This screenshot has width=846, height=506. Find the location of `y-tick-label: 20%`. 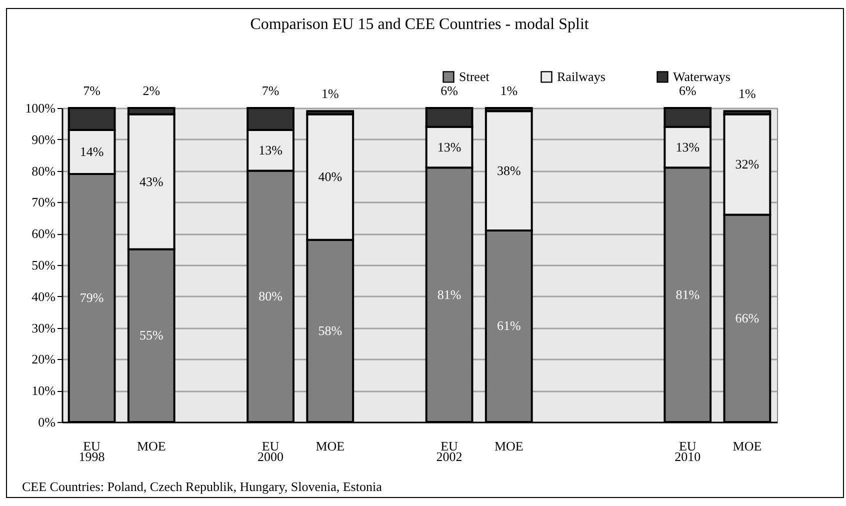

y-tick-label: 20% is located at coordinates (44, 359).